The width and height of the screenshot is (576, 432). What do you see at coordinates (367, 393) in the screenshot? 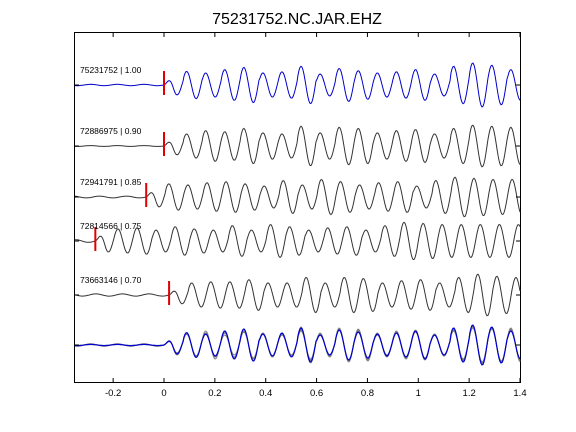
I see `x-tick-label: 0.8` at bounding box center [367, 393].